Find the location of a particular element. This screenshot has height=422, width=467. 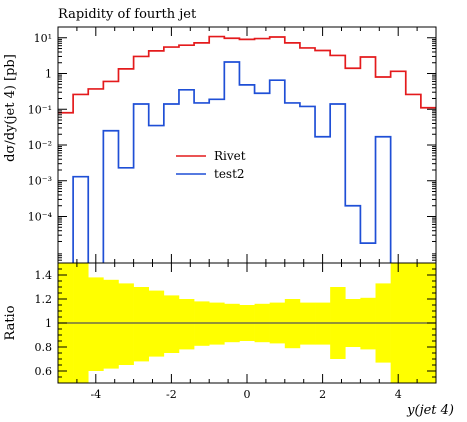

main-y-axis-label: dσ/dy(jet 4) [pb] is located at coordinates (10, 108).